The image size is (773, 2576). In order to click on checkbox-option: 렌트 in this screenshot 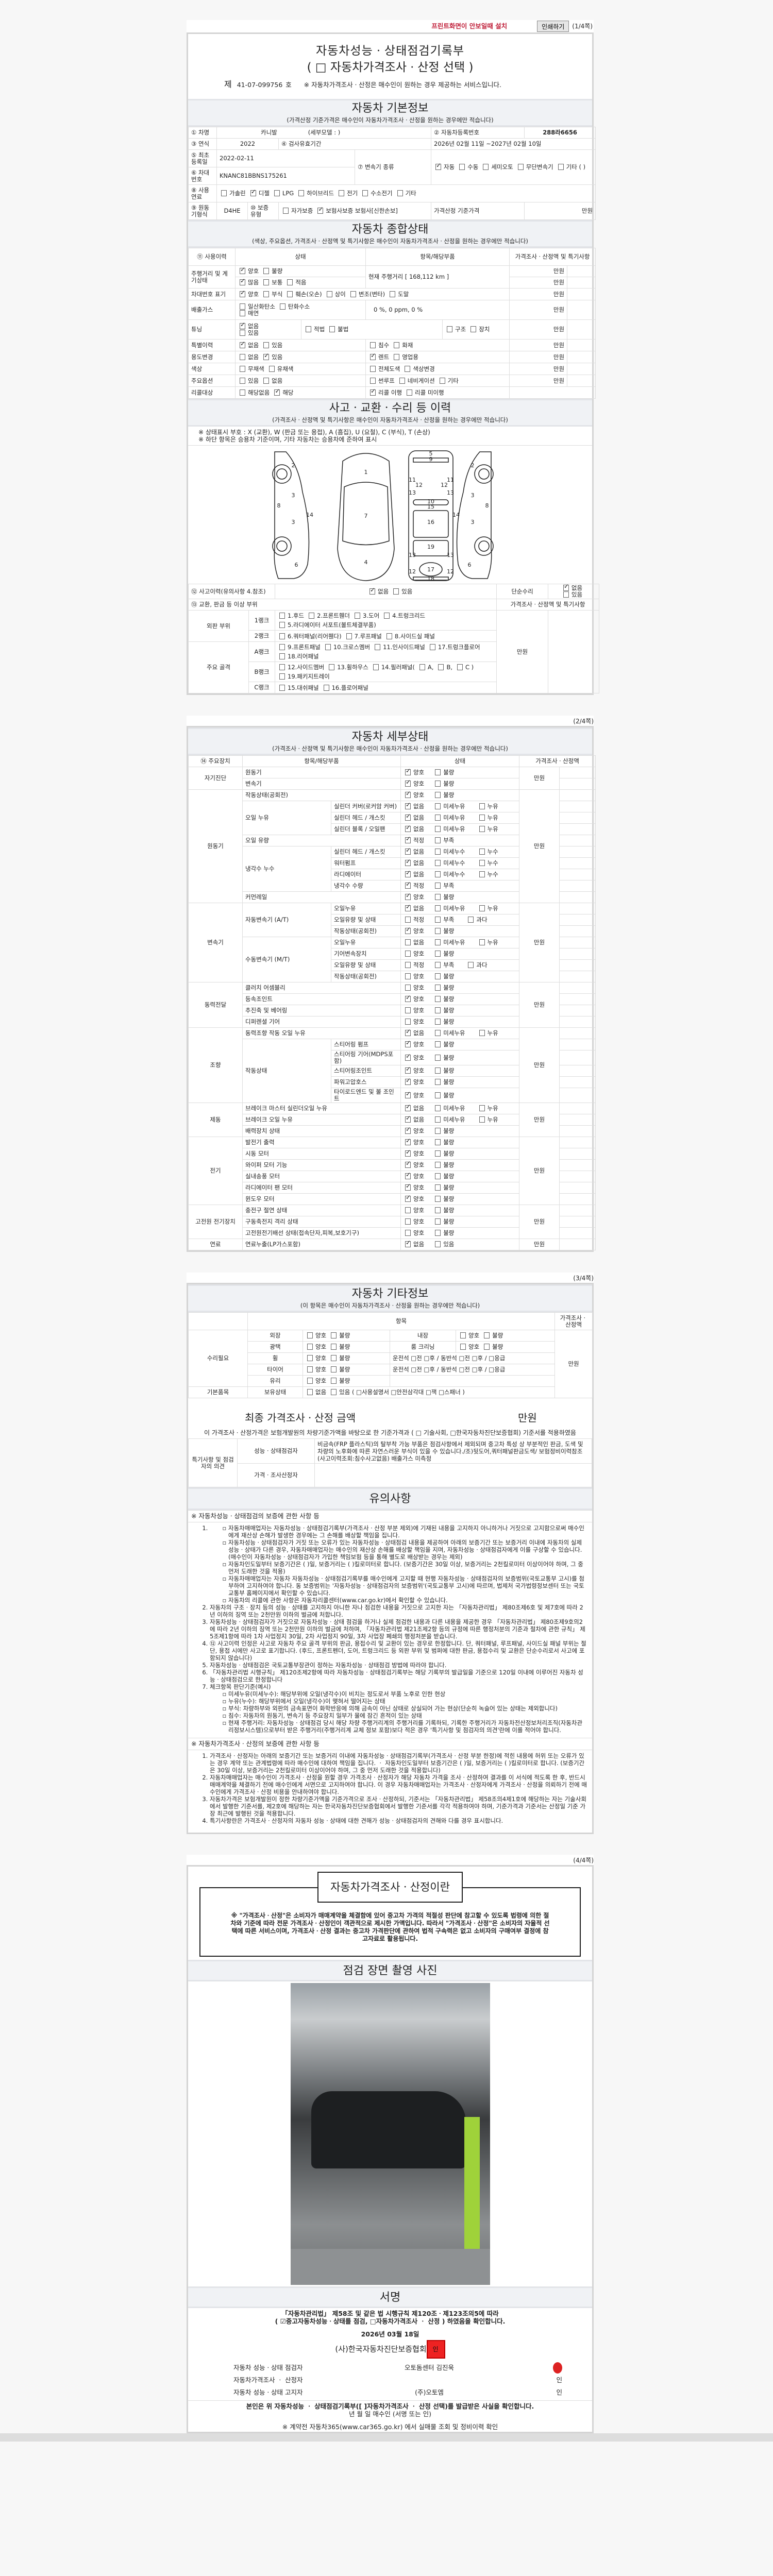, I will do `click(378, 356)`.